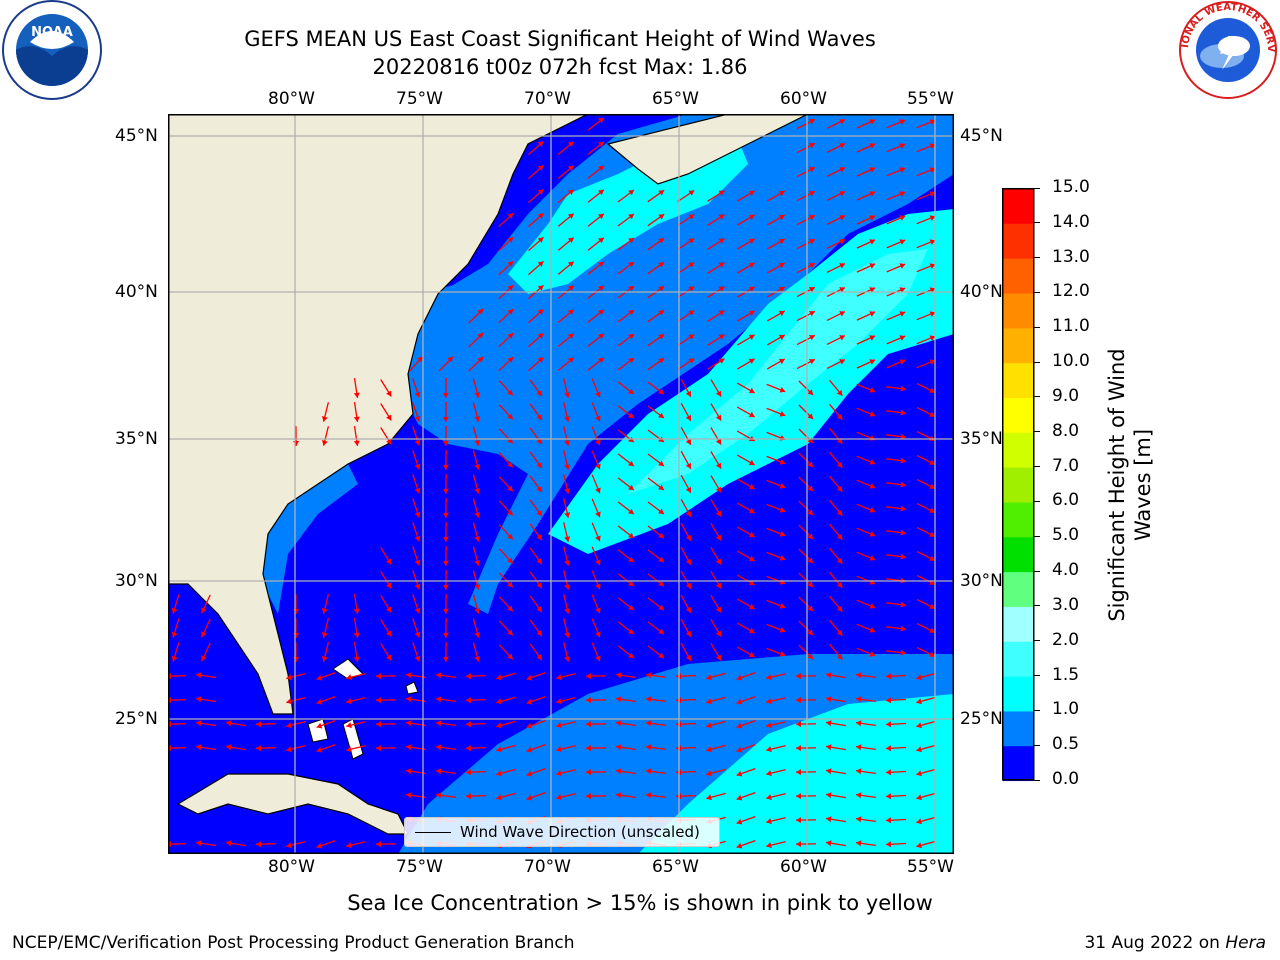 The height and width of the screenshot is (960, 1280). I want to click on colorbar-tick-label: 1.5, so click(1066, 674).